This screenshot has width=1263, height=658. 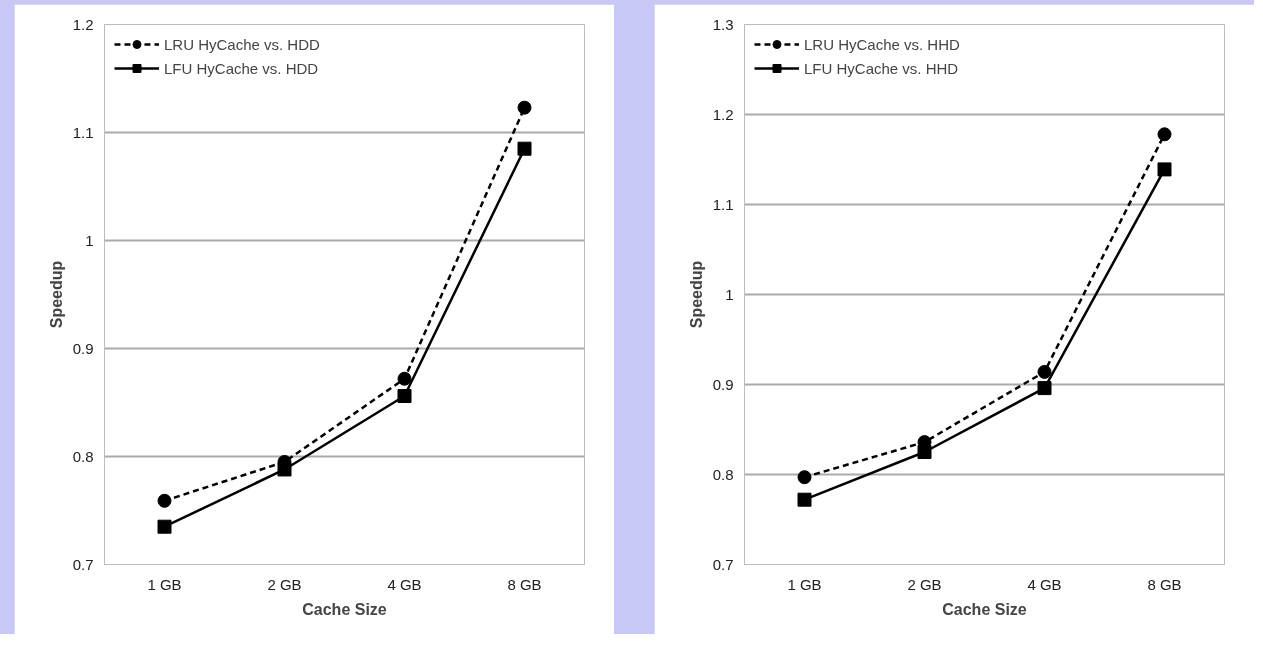 What do you see at coordinates (881, 68) in the screenshot?
I see `legend-label: LFU HyCache vs. HHD` at bounding box center [881, 68].